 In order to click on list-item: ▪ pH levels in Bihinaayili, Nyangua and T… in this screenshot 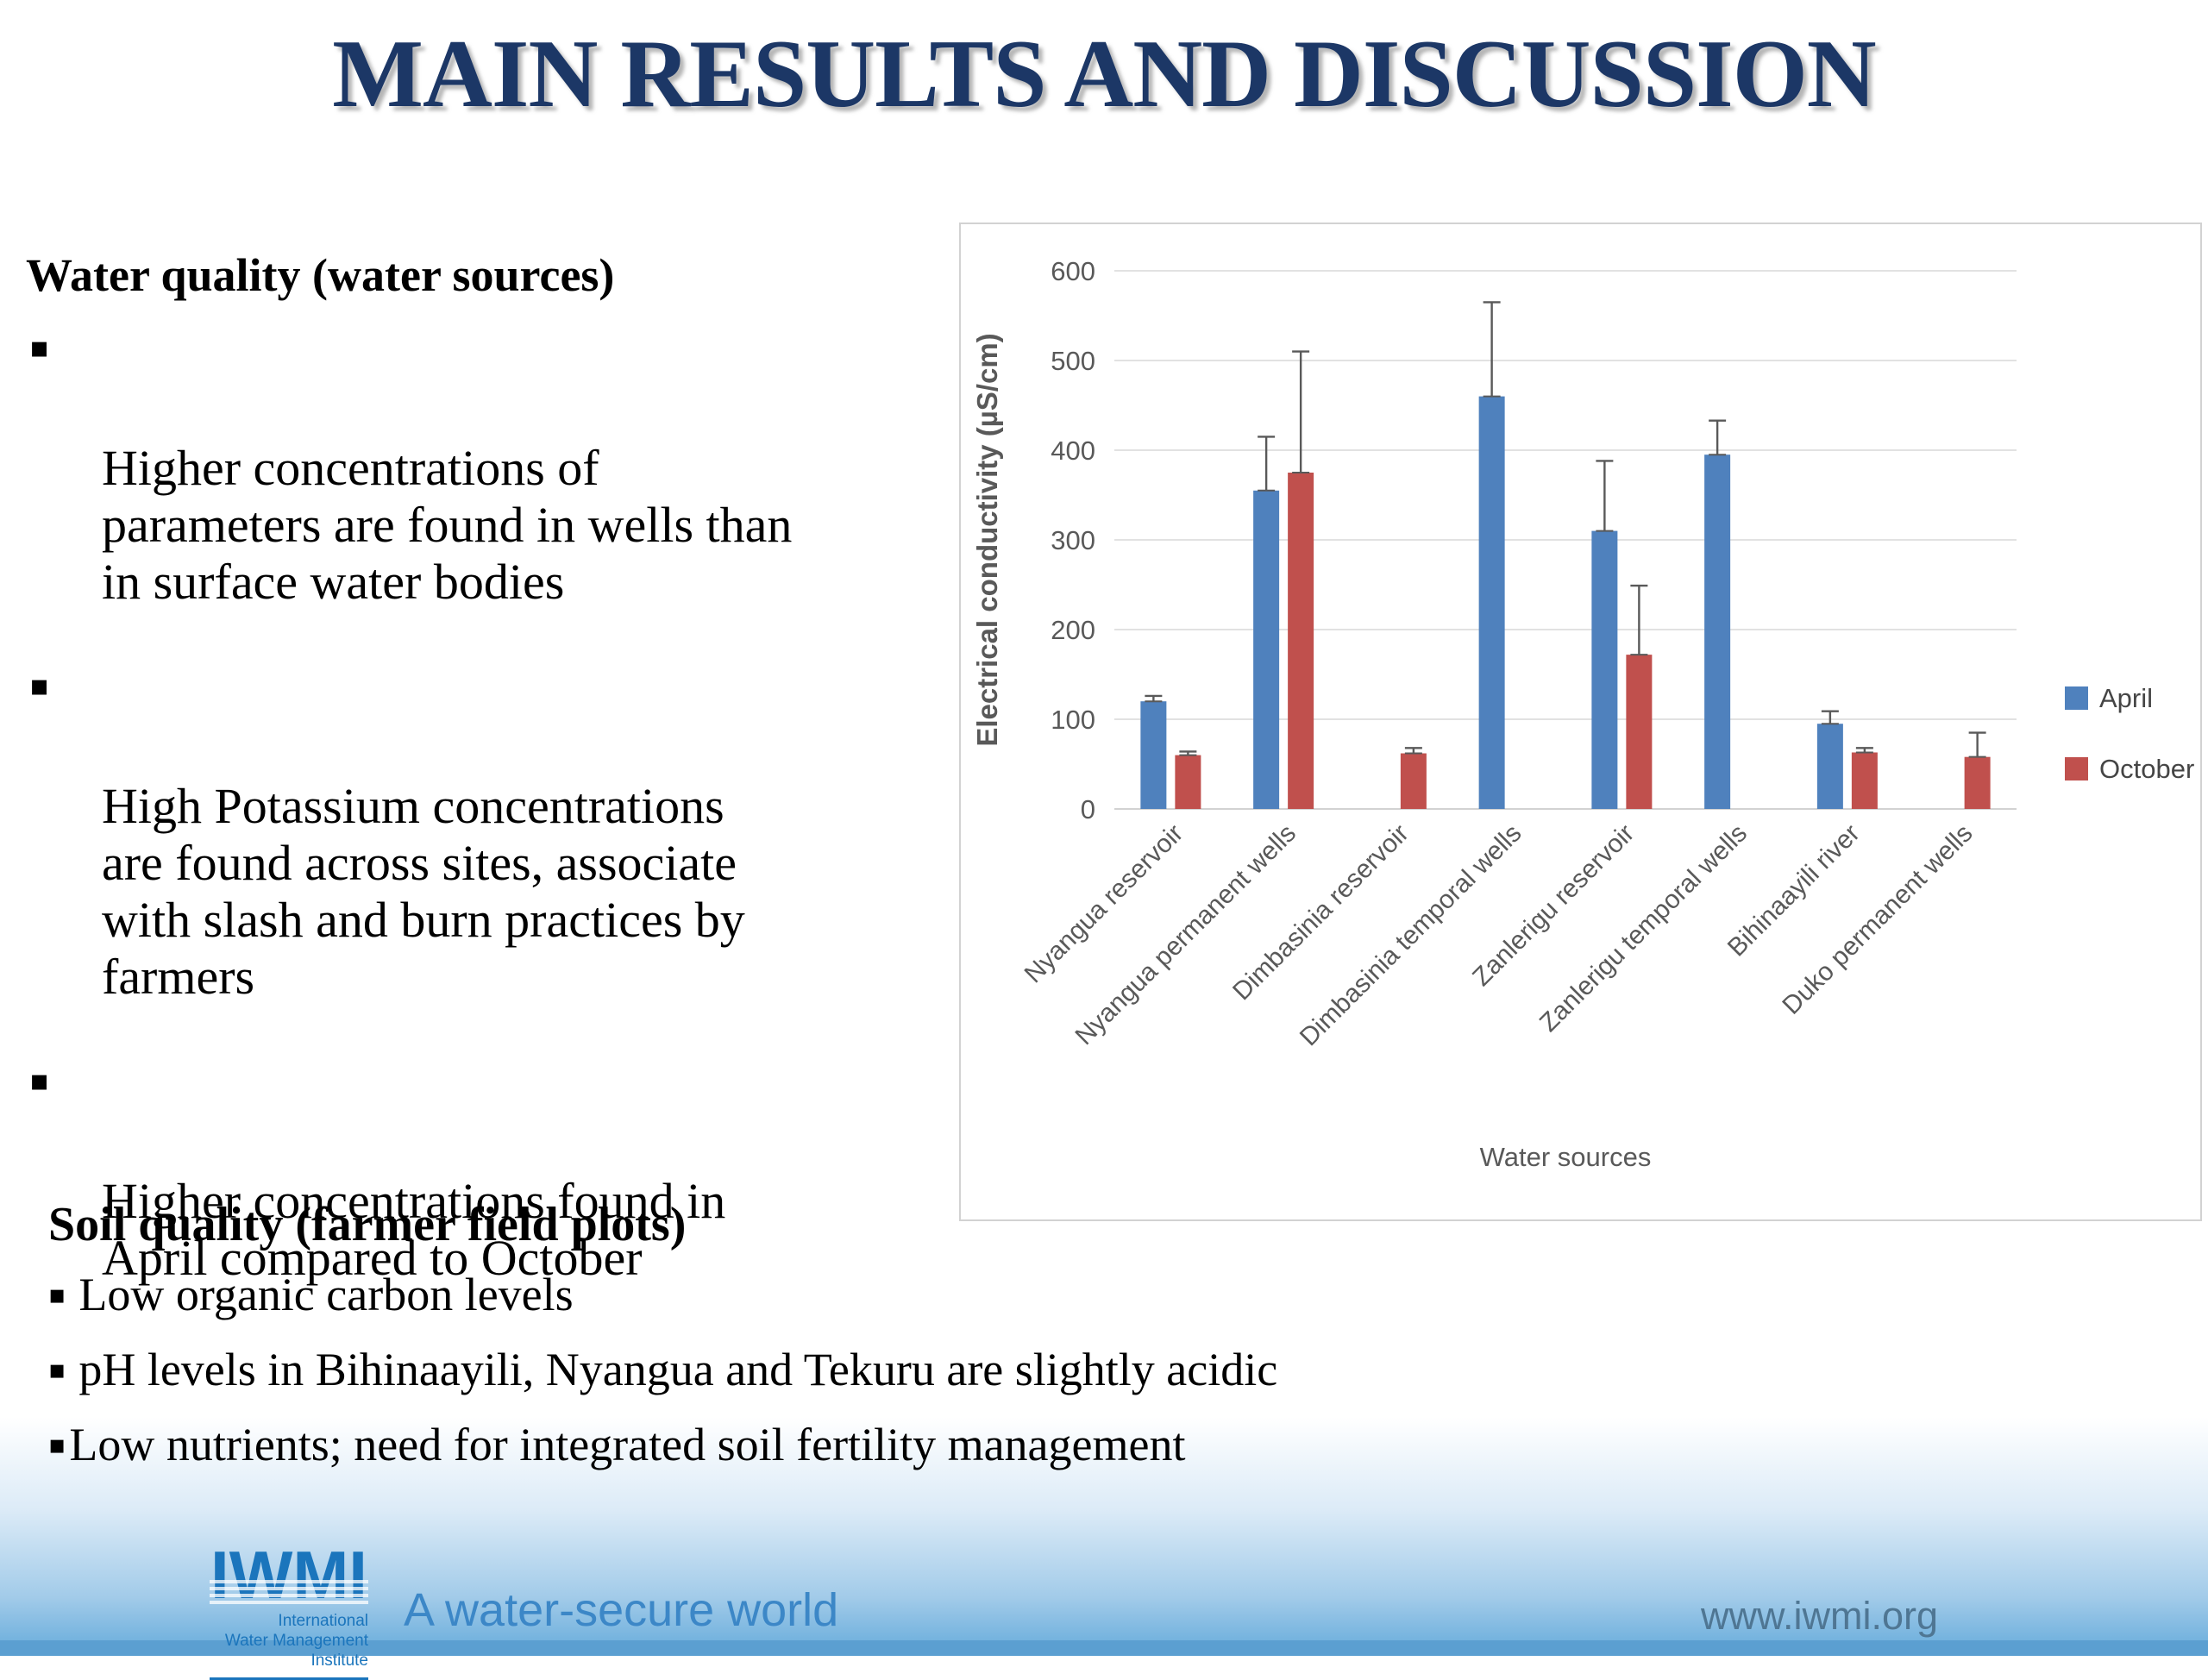, I will do `click(1096, 1373)`.